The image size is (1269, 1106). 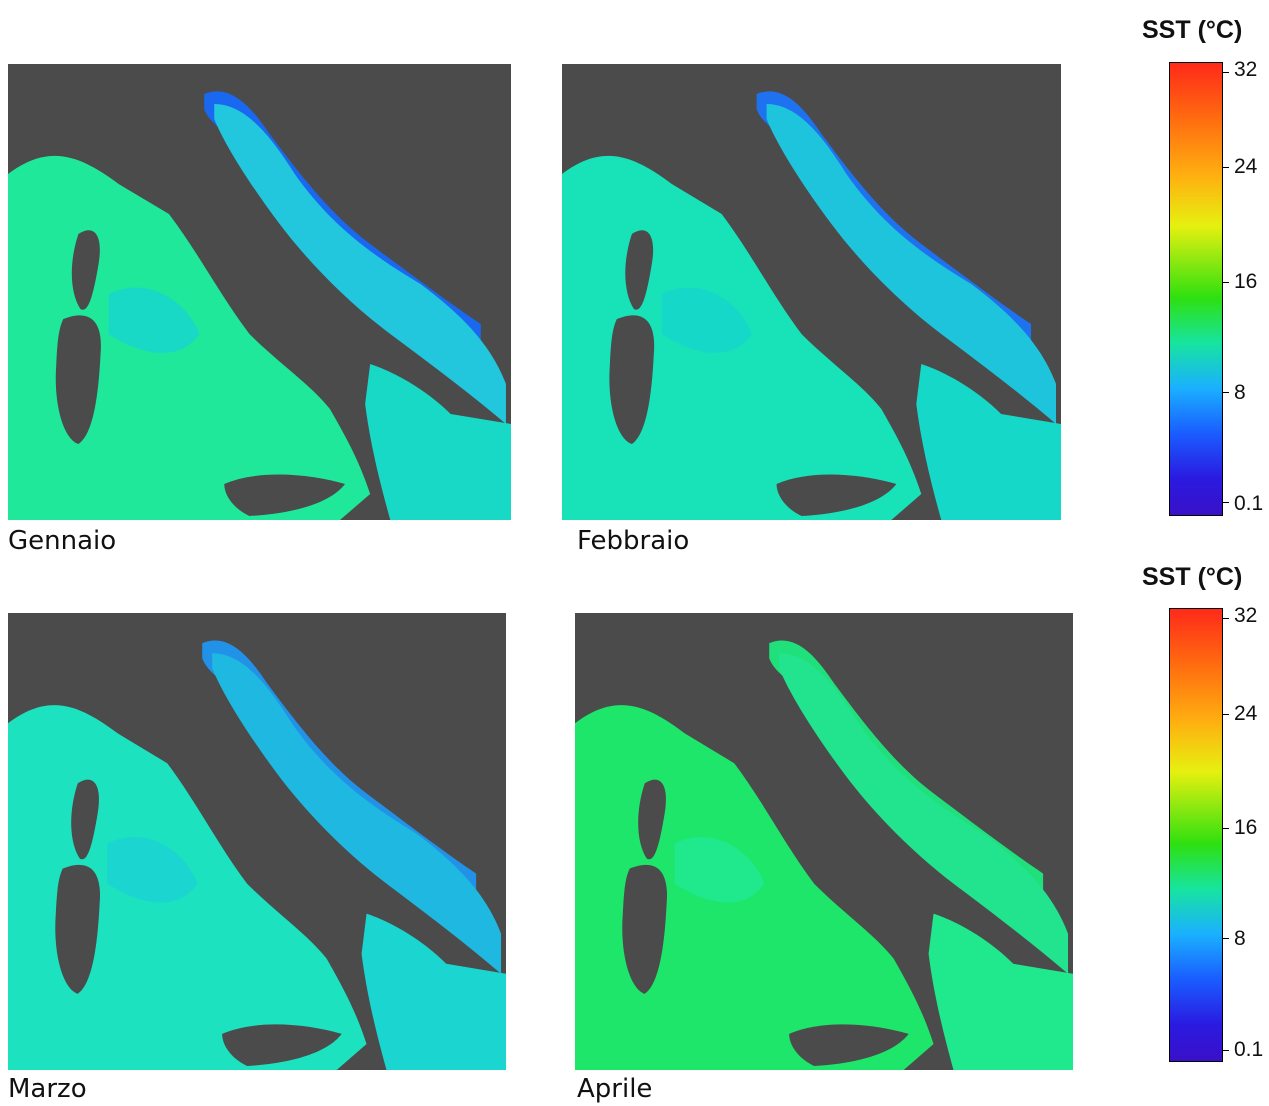 What do you see at coordinates (62, 541) in the screenshot?
I see `map-caption-gennaio: Gennaio` at bounding box center [62, 541].